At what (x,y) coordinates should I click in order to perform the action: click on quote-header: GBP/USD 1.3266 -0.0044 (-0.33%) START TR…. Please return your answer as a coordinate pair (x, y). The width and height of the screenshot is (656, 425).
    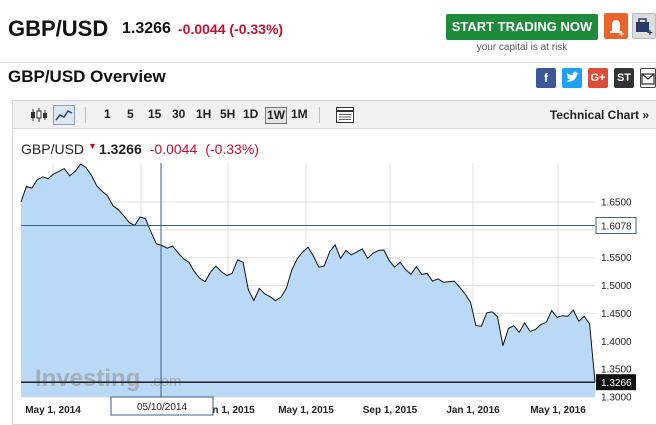
    Looking at the image, I should click on (328, 31).